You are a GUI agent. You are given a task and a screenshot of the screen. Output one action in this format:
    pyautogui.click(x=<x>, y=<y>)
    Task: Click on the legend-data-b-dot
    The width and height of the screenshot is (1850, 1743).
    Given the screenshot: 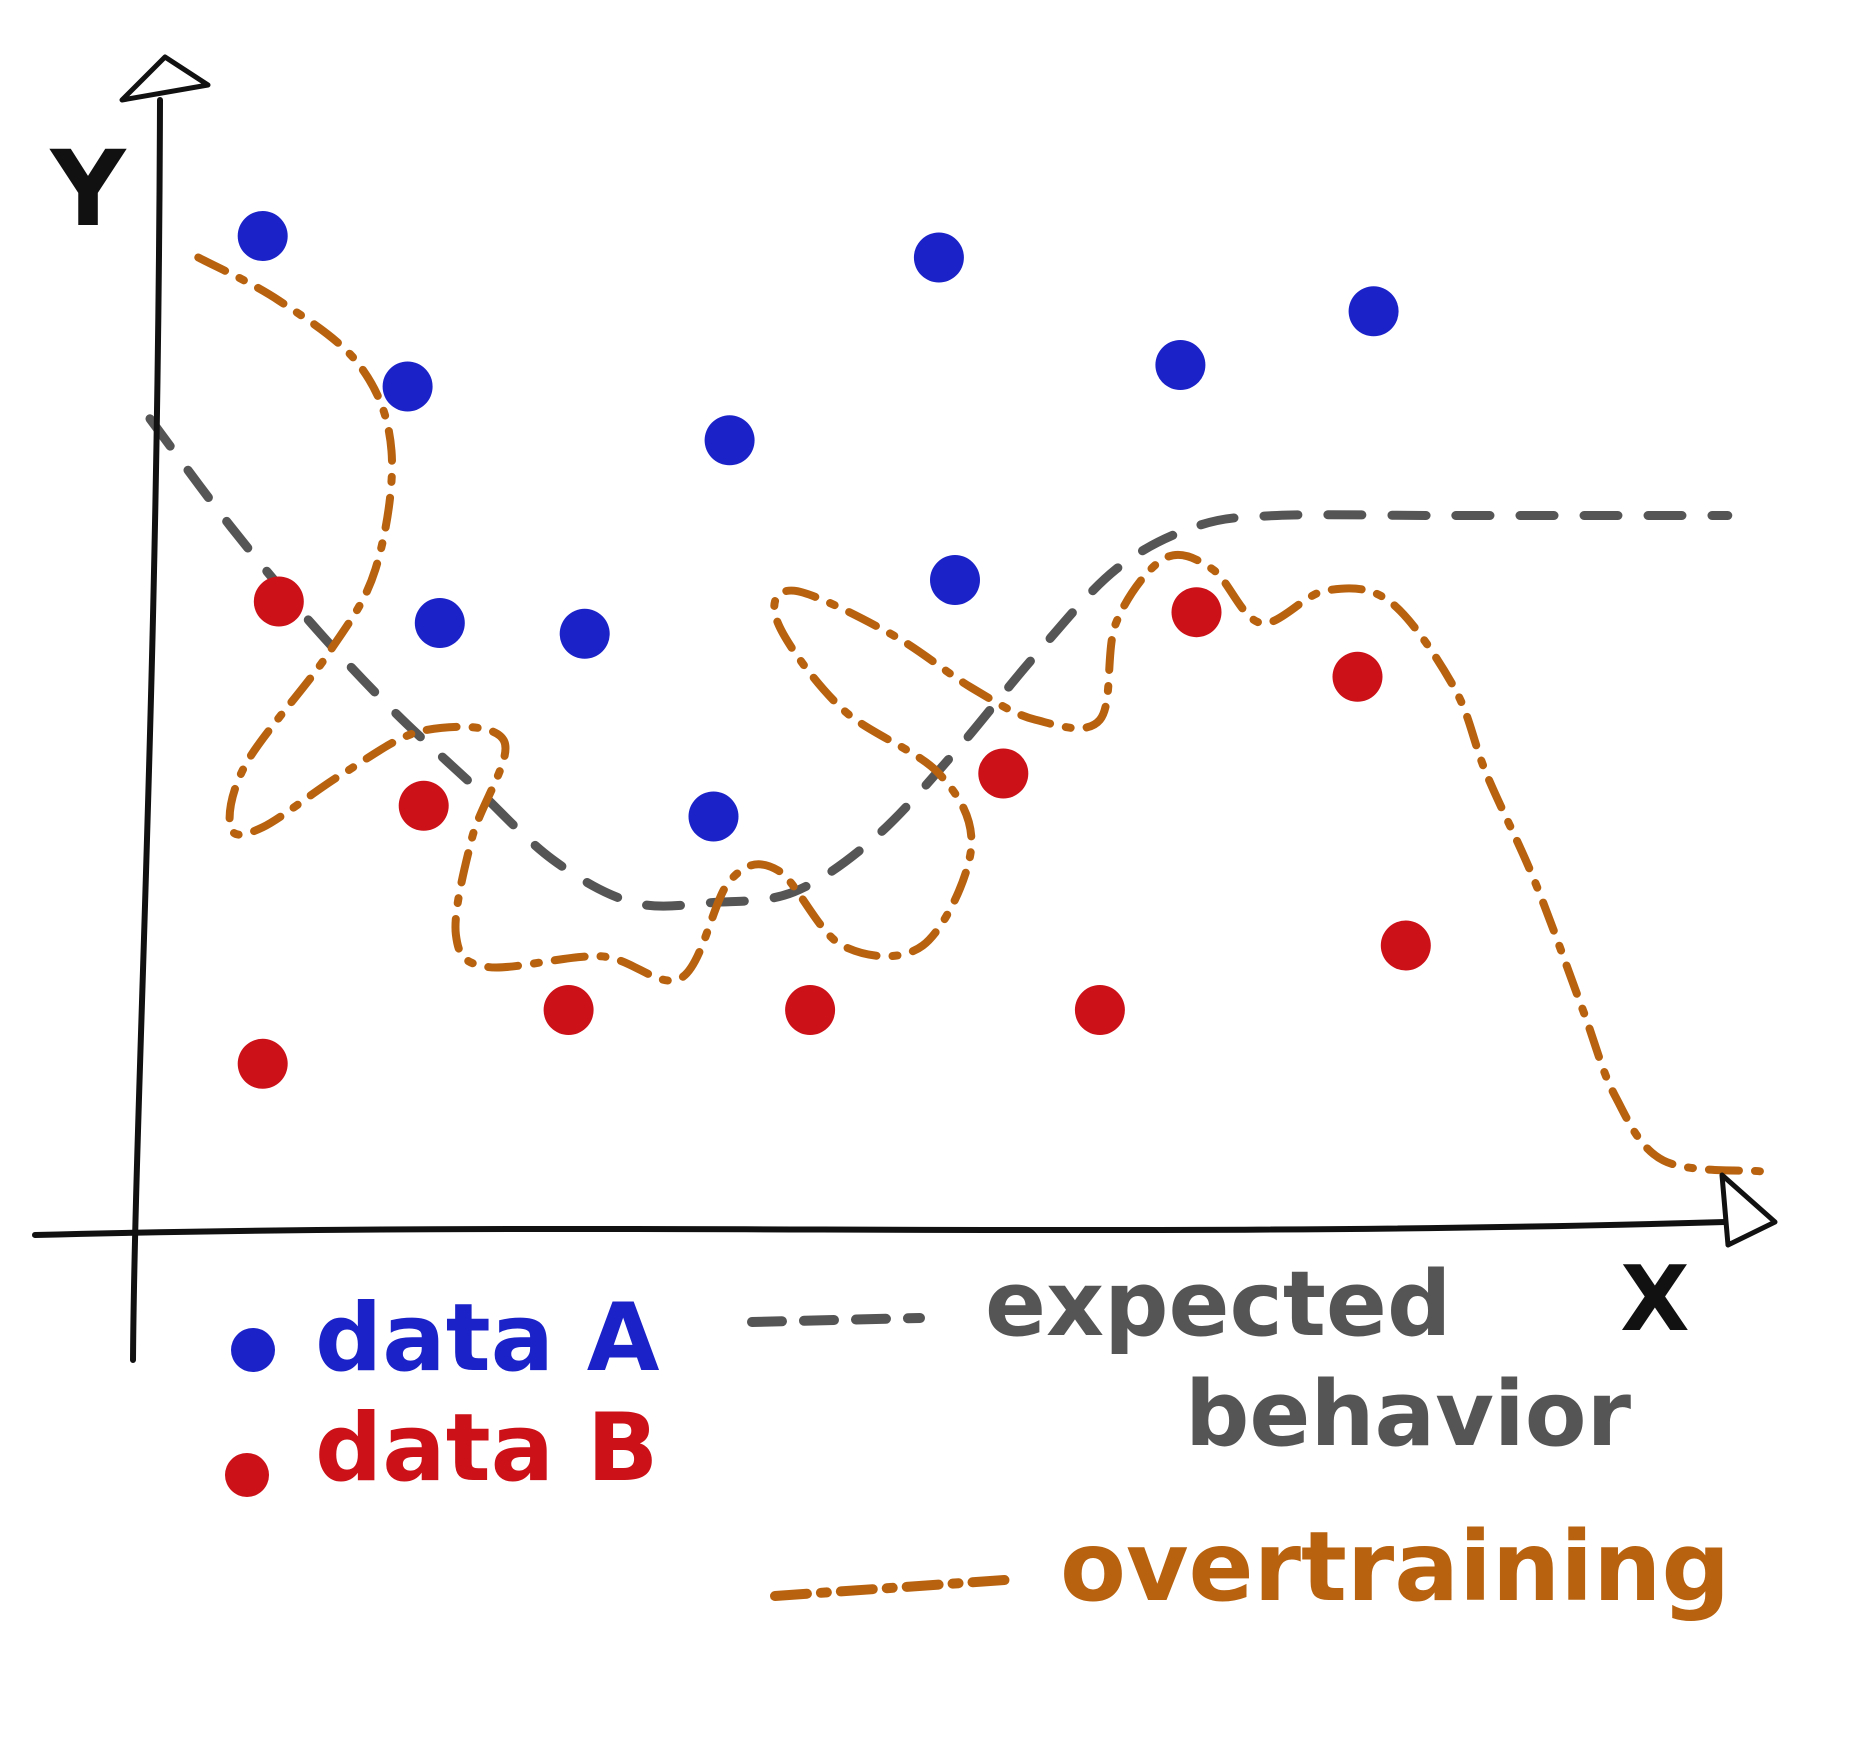 What is the action you would take?
    pyautogui.click(x=247, y=1475)
    